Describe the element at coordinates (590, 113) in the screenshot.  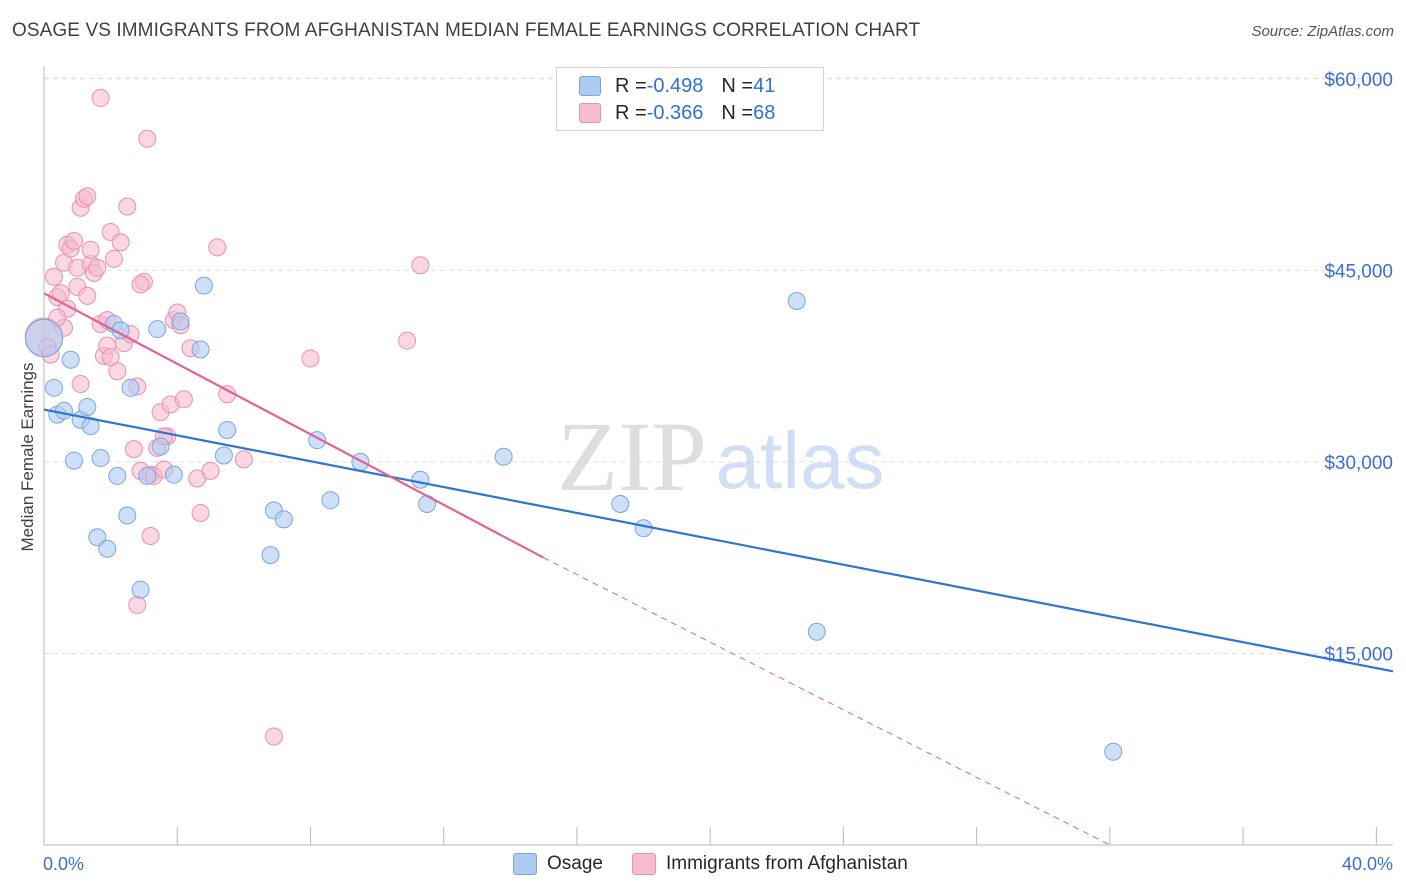
I see `afghan-swatch` at that location.